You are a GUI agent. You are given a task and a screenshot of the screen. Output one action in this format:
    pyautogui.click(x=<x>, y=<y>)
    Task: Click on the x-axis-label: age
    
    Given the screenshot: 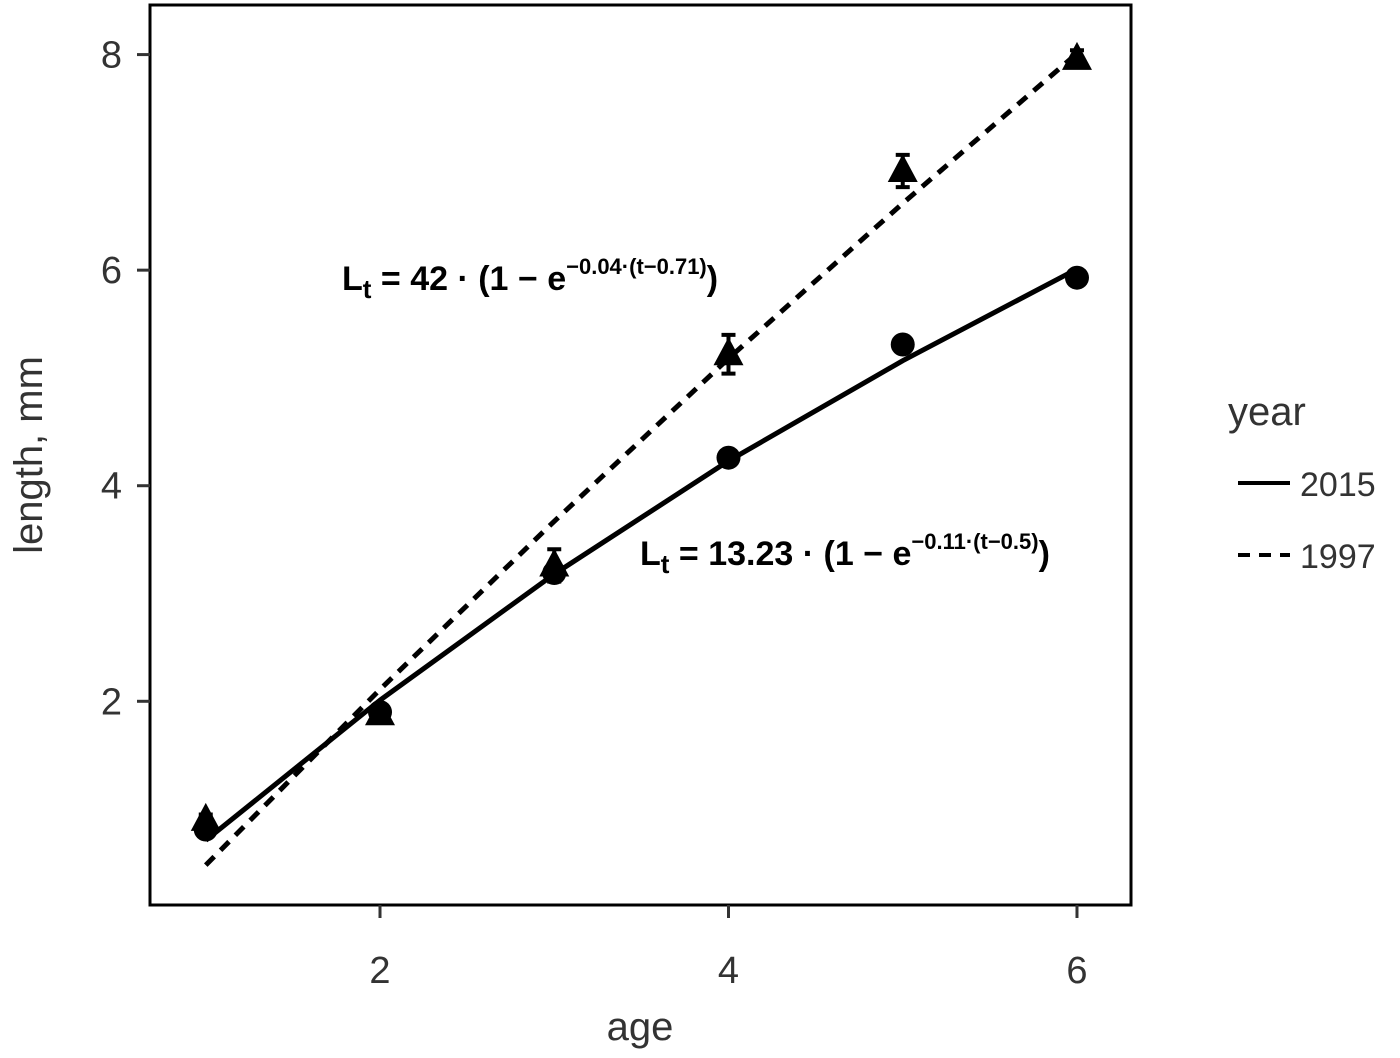 What is the action you would take?
    pyautogui.click(x=640, y=1027)
    